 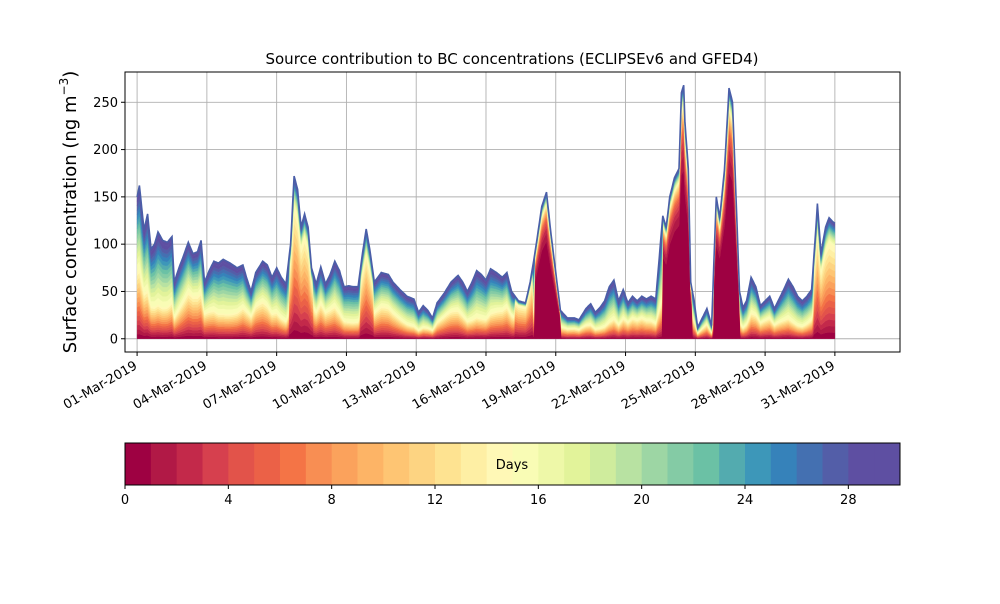 What do you see at coordinates (70, 224) in the screenshot?
I see `y-axis-label-main: Surface concentration (ng m` at bounding box center [70, 224].